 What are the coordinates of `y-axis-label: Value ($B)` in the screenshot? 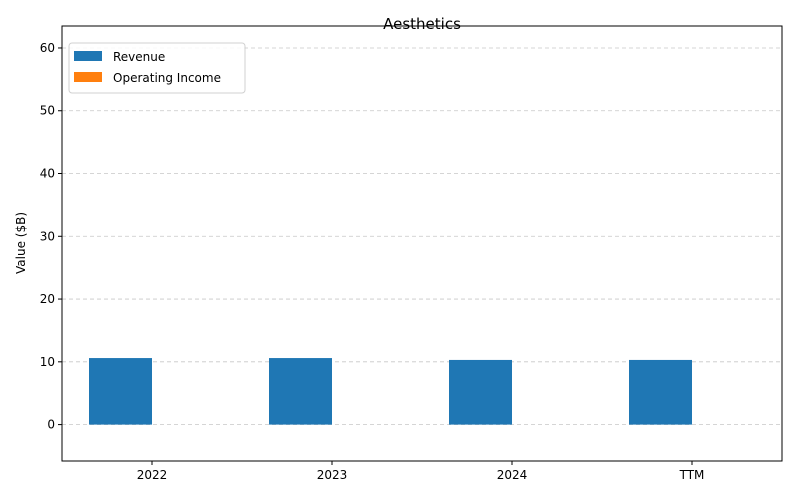 It's located at (21, 243).